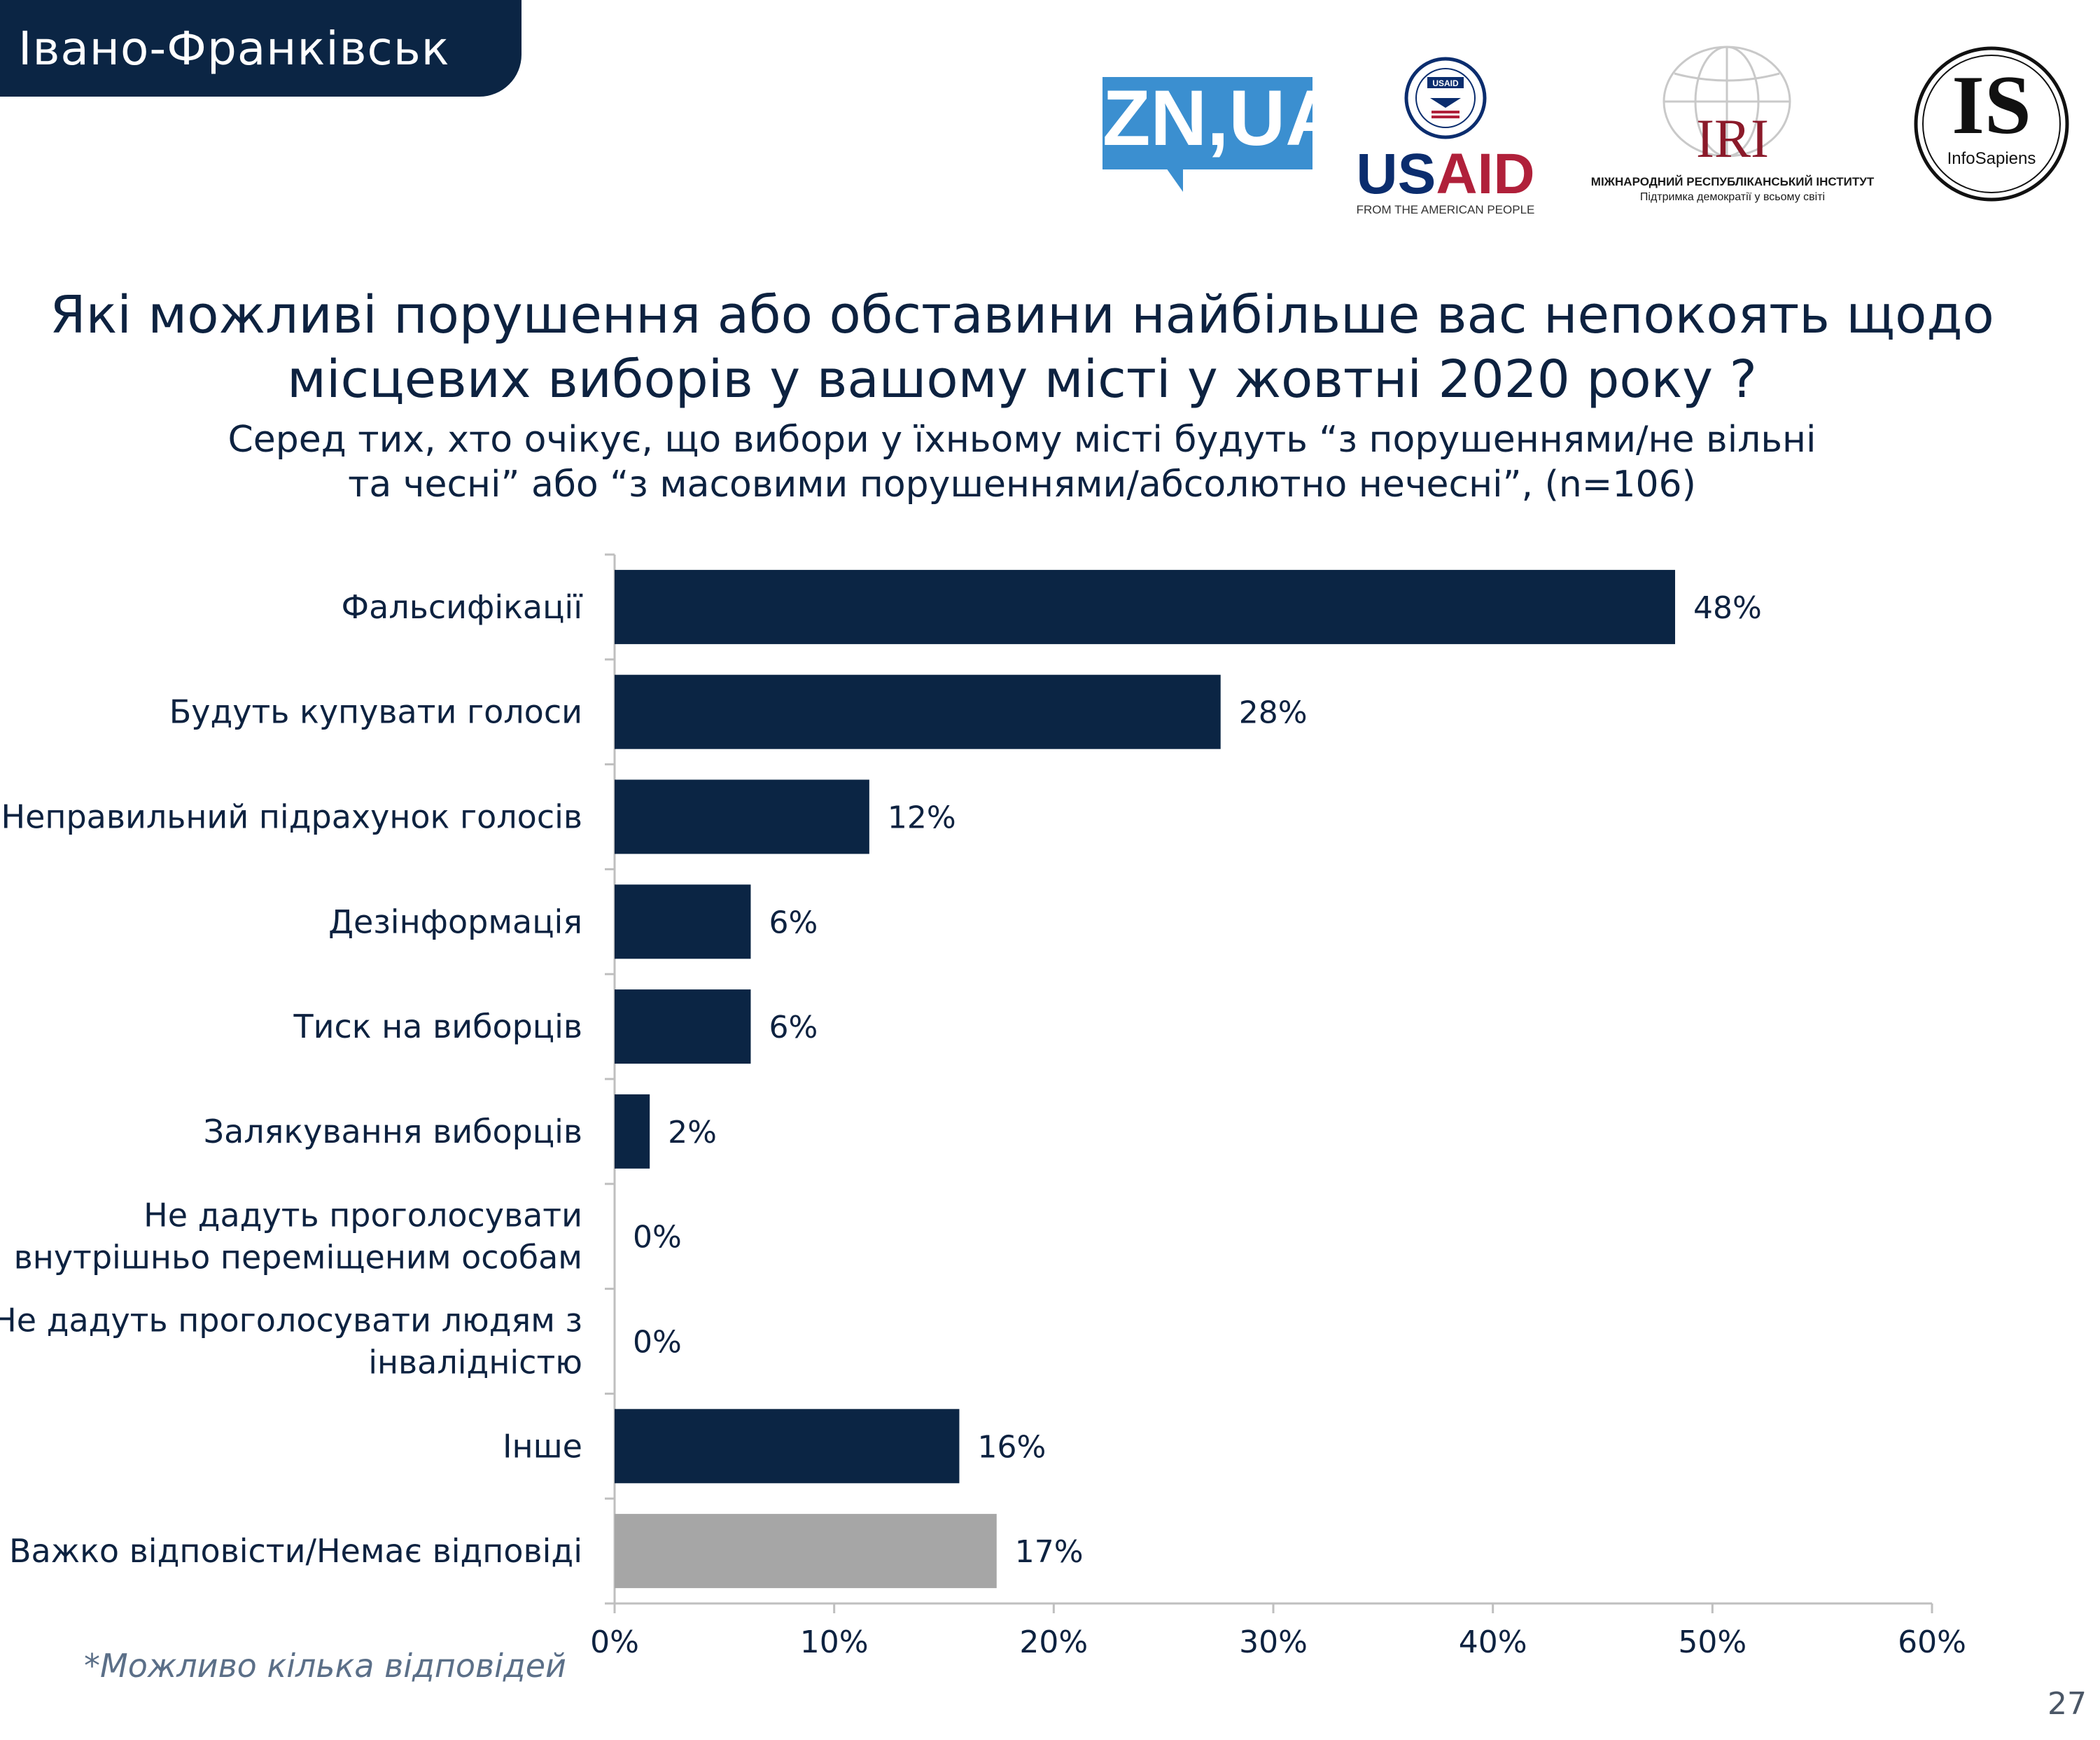 Image resolution: width=2100 pixels, height=1740 pixels. What do you see at coordinates (463, 607) in the screenshot?
I see `category-label: Фальсифікації` at bounding box center [463, 607].